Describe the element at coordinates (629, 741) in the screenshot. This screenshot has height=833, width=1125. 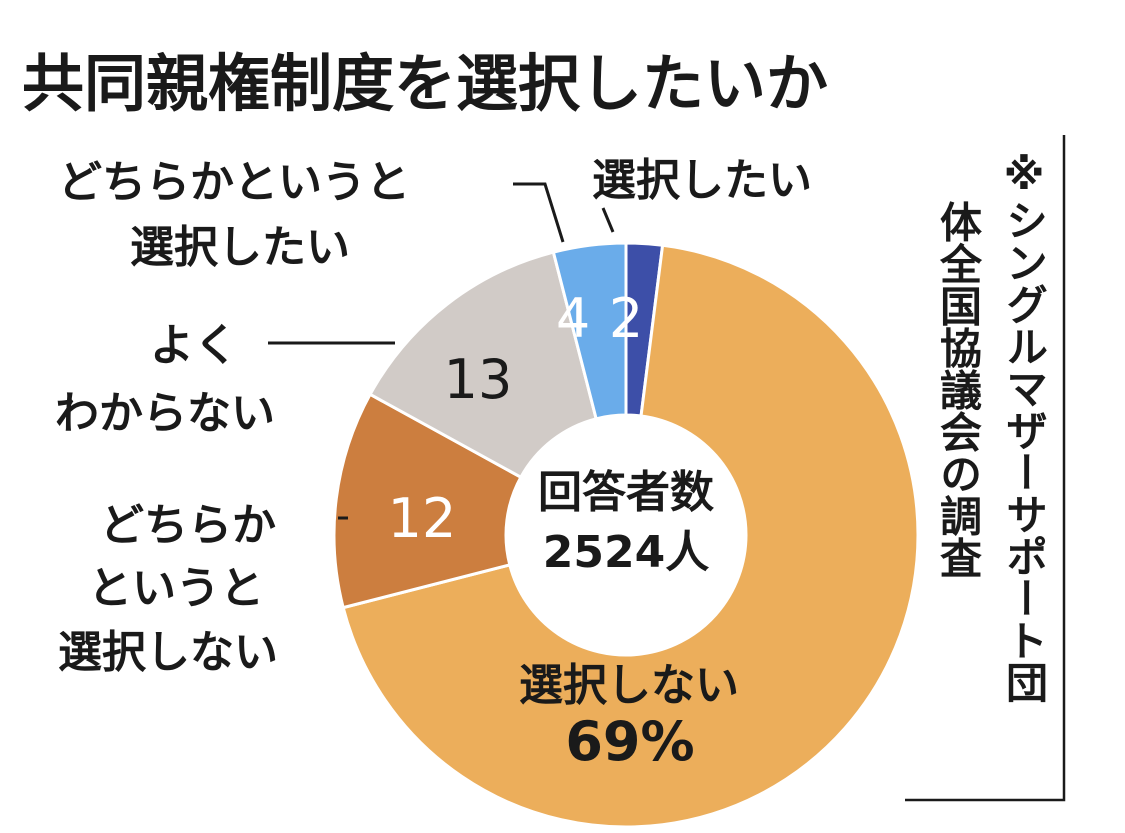
I see `value-label-not-select: 69%` at that location.